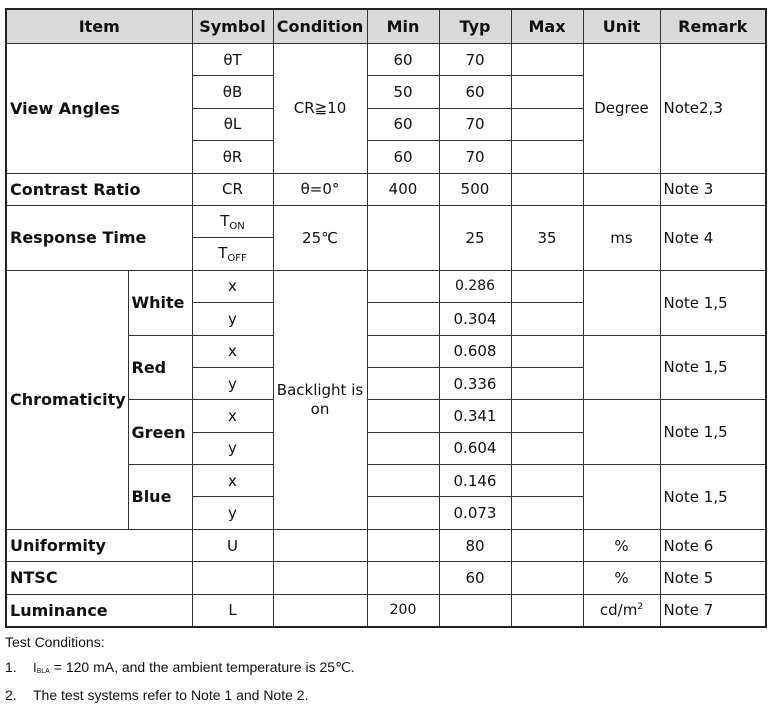 This screenshot has width=771, height=709. I want to click on table-row: θL 60 70, so click(386, 124).